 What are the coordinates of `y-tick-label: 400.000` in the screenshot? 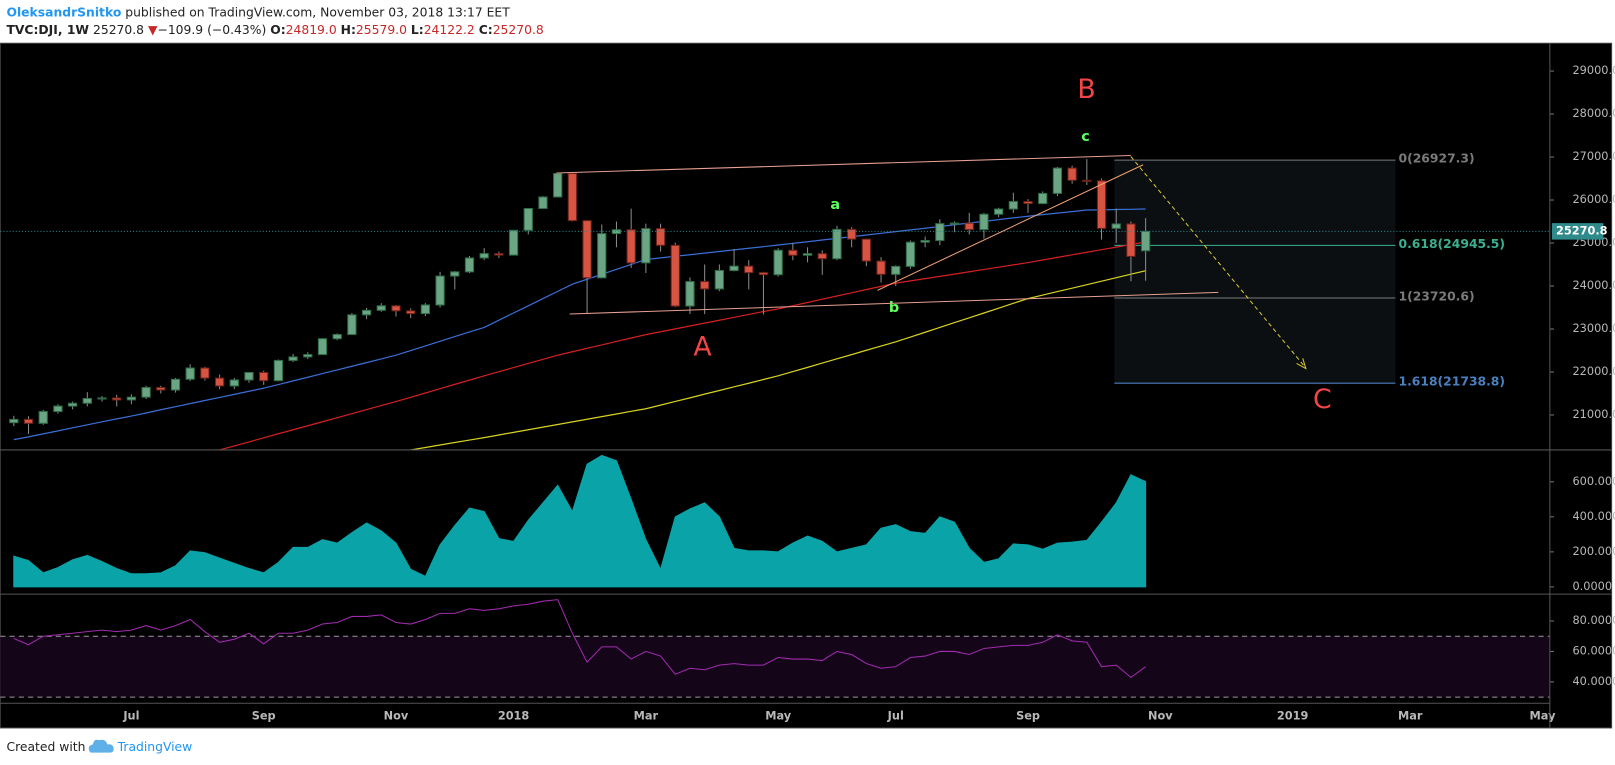 It's located at (1594, 516).